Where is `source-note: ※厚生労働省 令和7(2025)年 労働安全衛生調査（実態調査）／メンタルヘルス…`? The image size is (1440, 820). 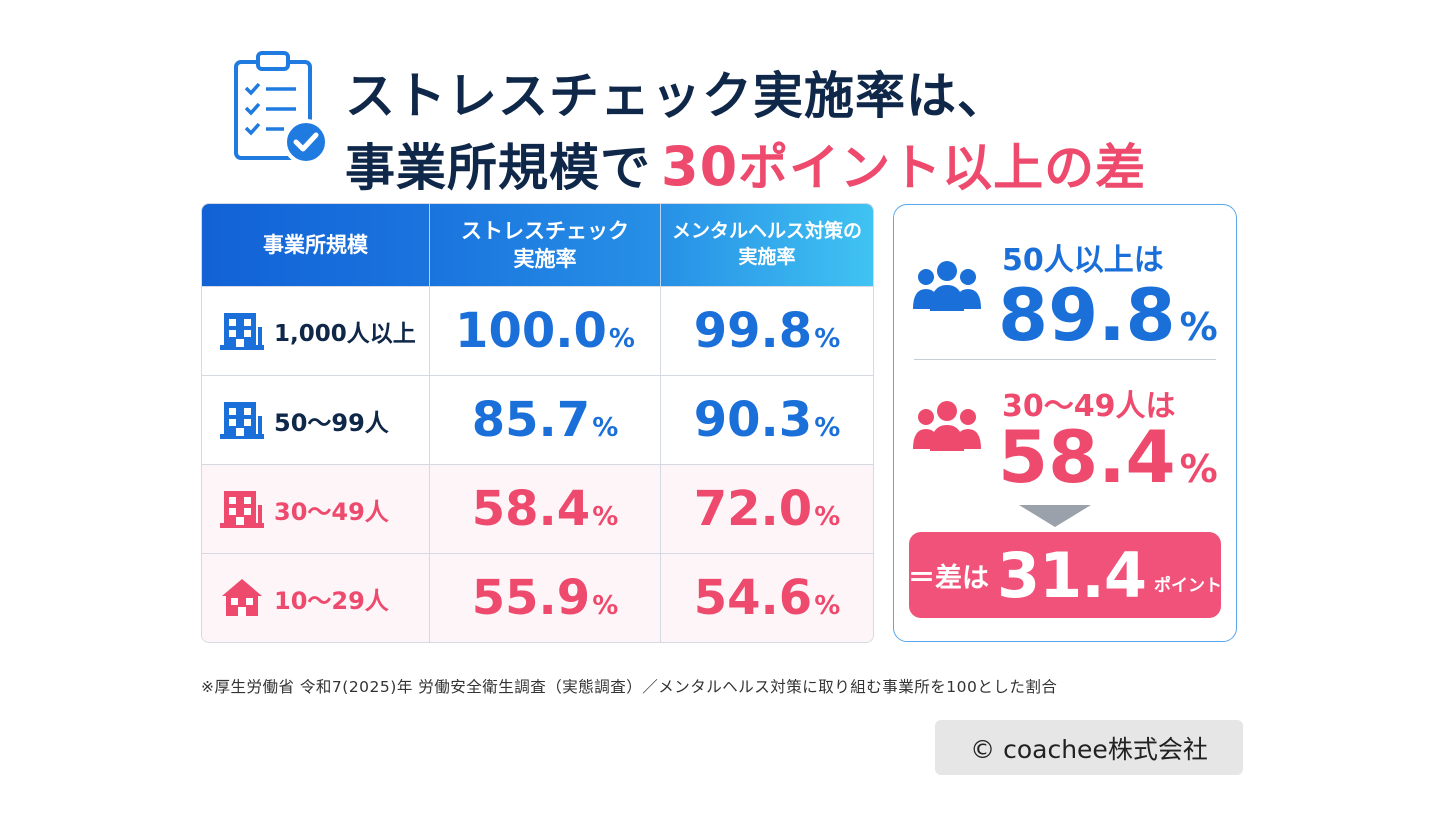 source-note: ※厚生労働省 令和7(2025)年 労働安全衛生調査（実態調査）／メンタルヘルス… is located at coordinates (629, 687).